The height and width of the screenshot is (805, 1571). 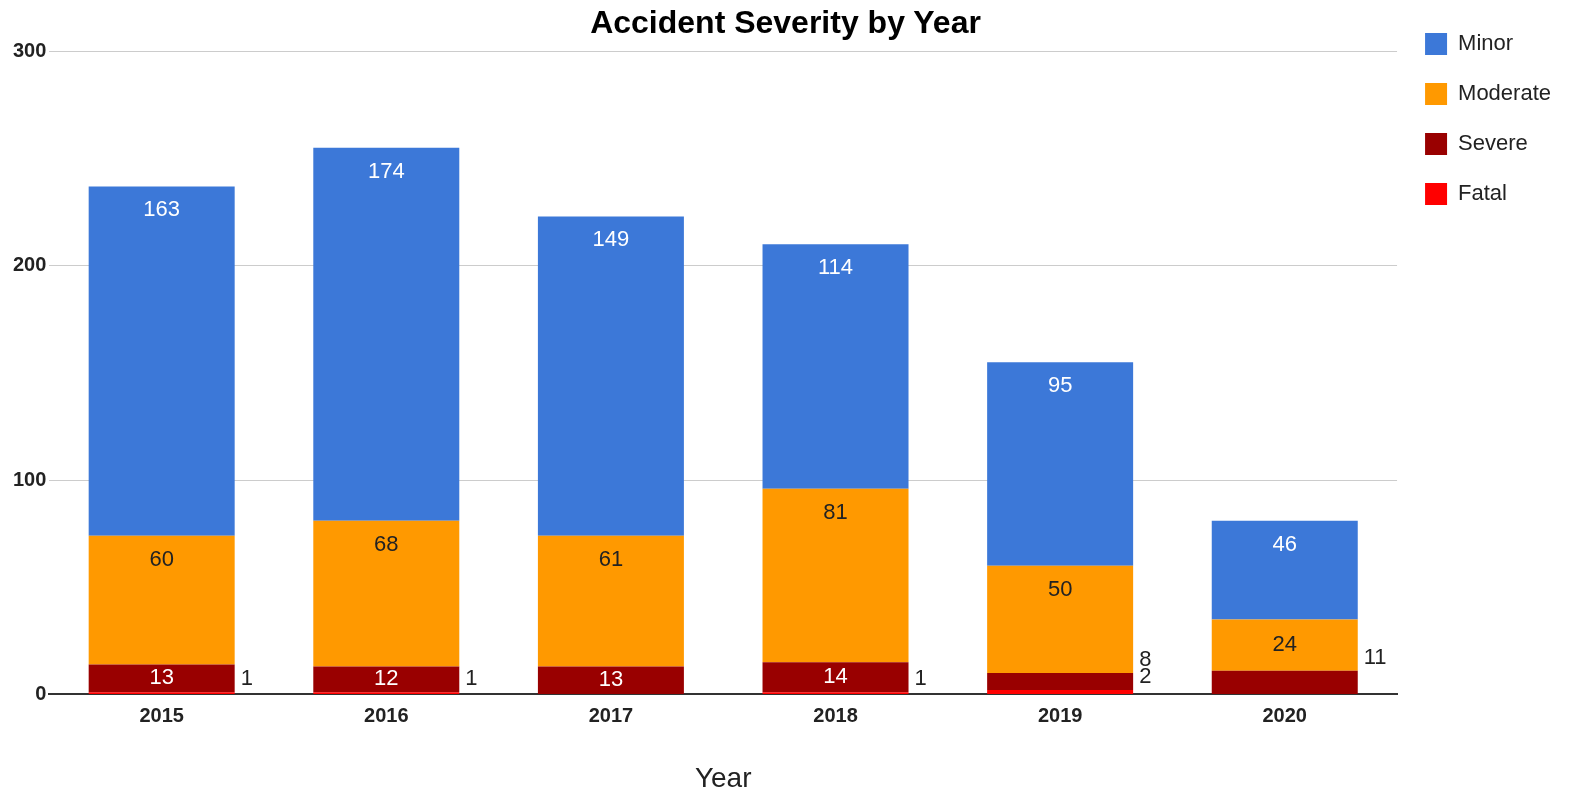 I want to click on data-label: 46, so click(x=1284, y=543).